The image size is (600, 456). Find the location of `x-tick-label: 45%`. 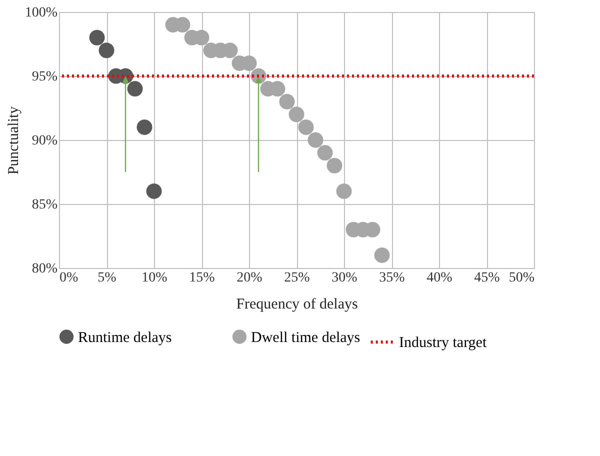

x-tick-label: 45% is located at coordinates (487, 278).